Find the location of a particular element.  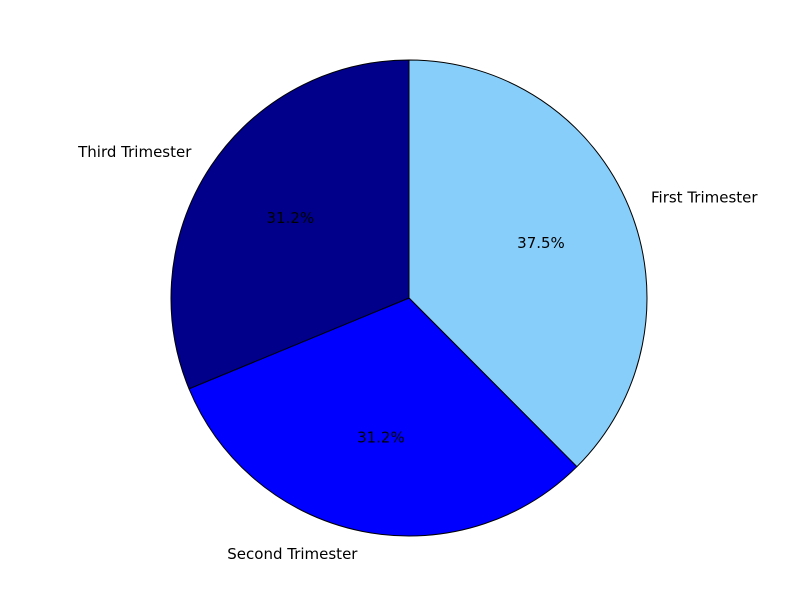

slice-label-first-trimester: First Trimester is located at coordinates (704, 198).